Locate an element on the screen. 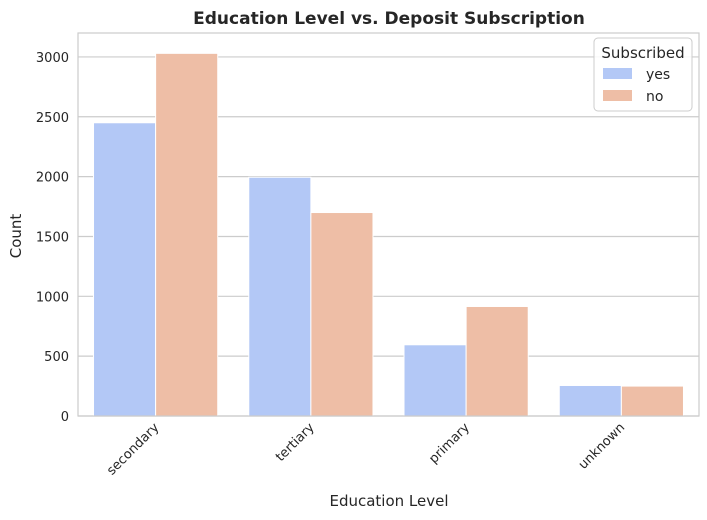 The height and width of the screenshot is (520, 707). bar-secondary-yes is located at coordinates (125, 269).